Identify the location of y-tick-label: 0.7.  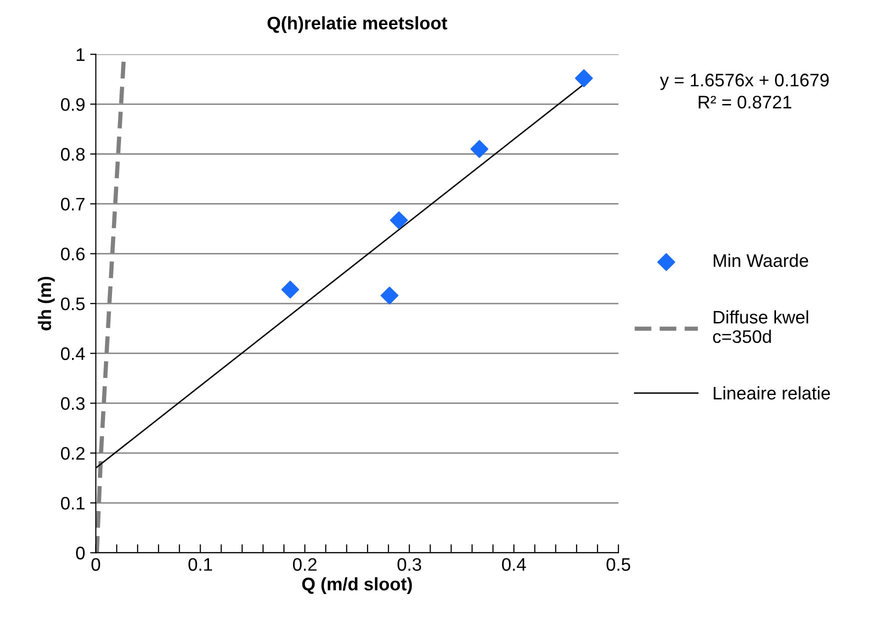
(72, 204).